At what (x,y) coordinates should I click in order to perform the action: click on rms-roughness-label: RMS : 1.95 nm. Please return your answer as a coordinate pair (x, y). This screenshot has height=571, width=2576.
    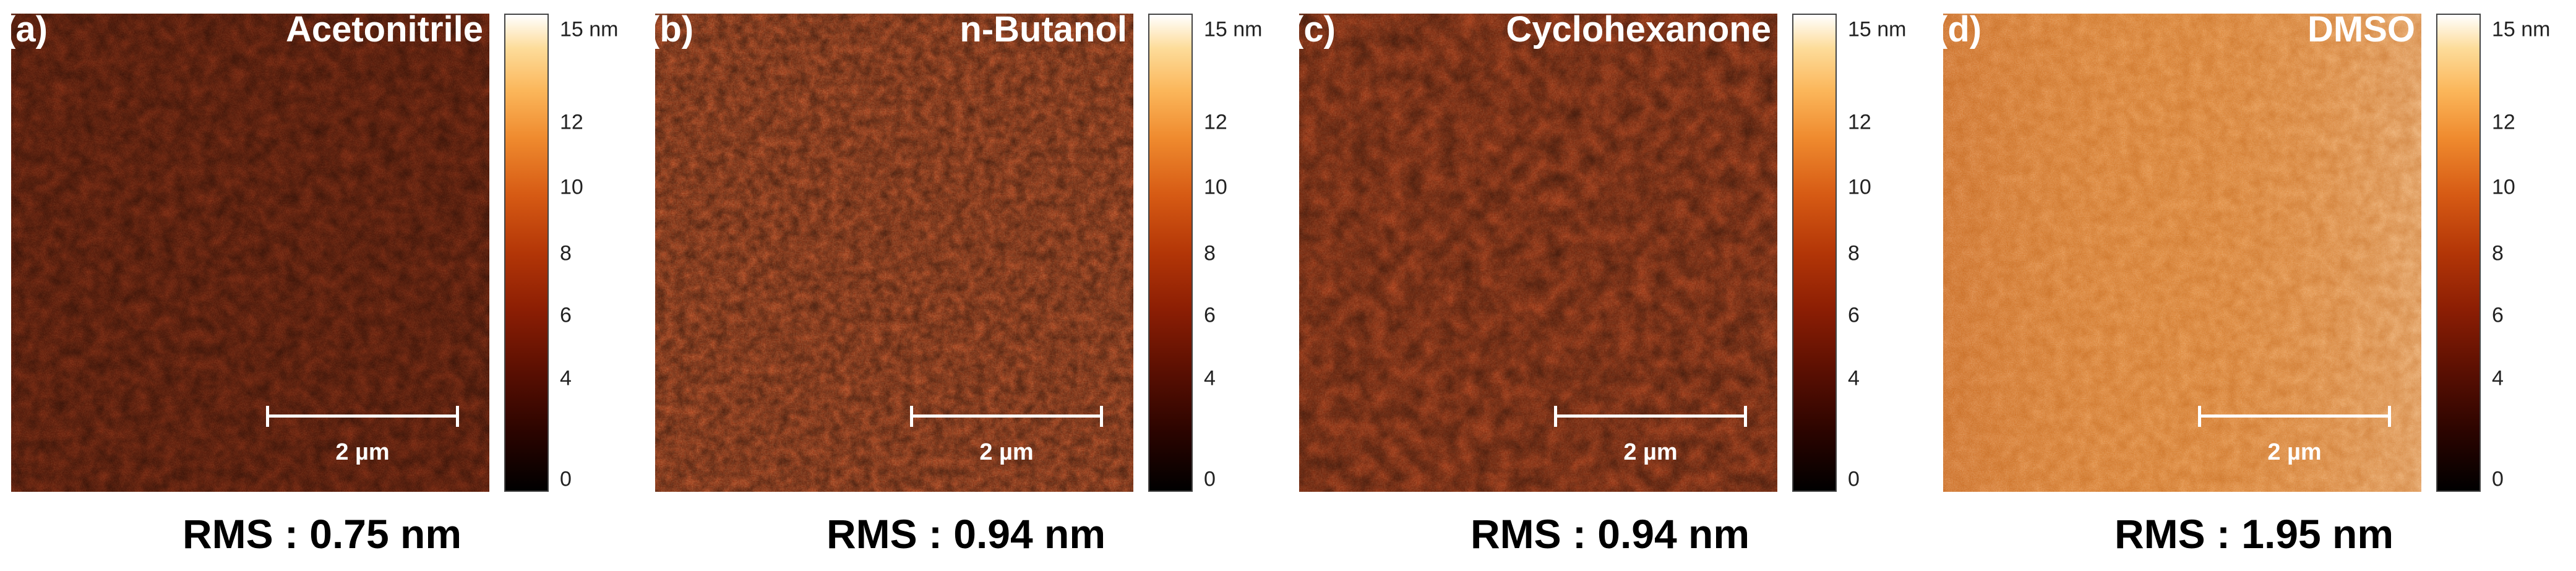
    Looking at the image, I should click on (2254, 534).